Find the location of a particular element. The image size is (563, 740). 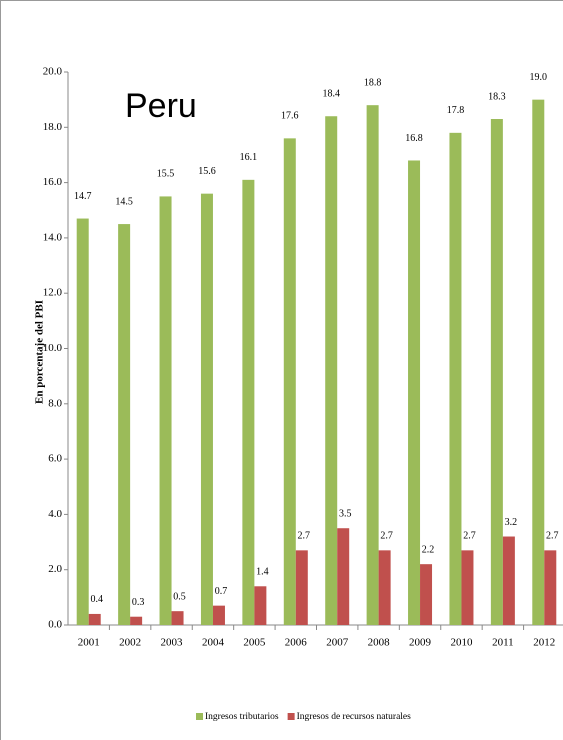

y-axis-label: En porcentaje del PBI is located at coordinates (40, 352).